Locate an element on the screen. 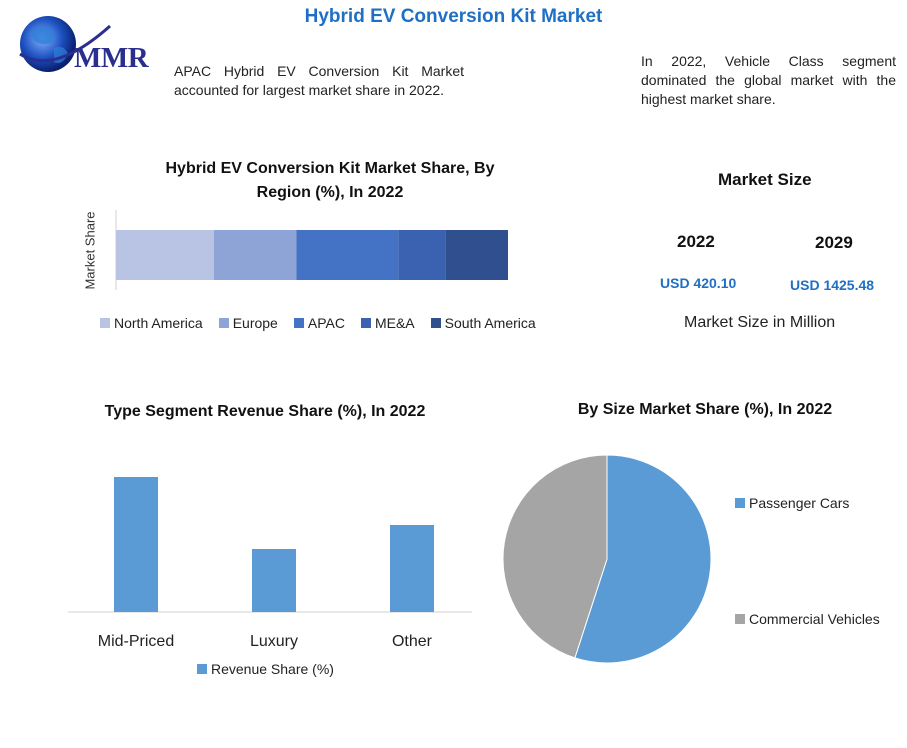 Image resolution: width=907 pixels, height=748 pixels. size-pie-chart is located at coordinates (607, 559).